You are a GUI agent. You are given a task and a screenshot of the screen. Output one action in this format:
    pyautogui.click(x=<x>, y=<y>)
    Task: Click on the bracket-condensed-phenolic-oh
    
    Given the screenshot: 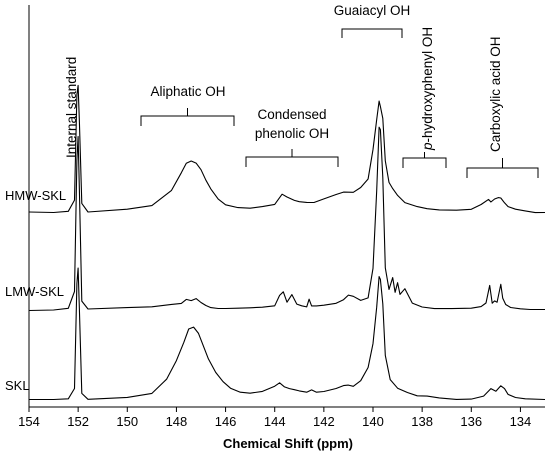 What is the action you would take?
    pyautogui.click(x=292, y=158)
    